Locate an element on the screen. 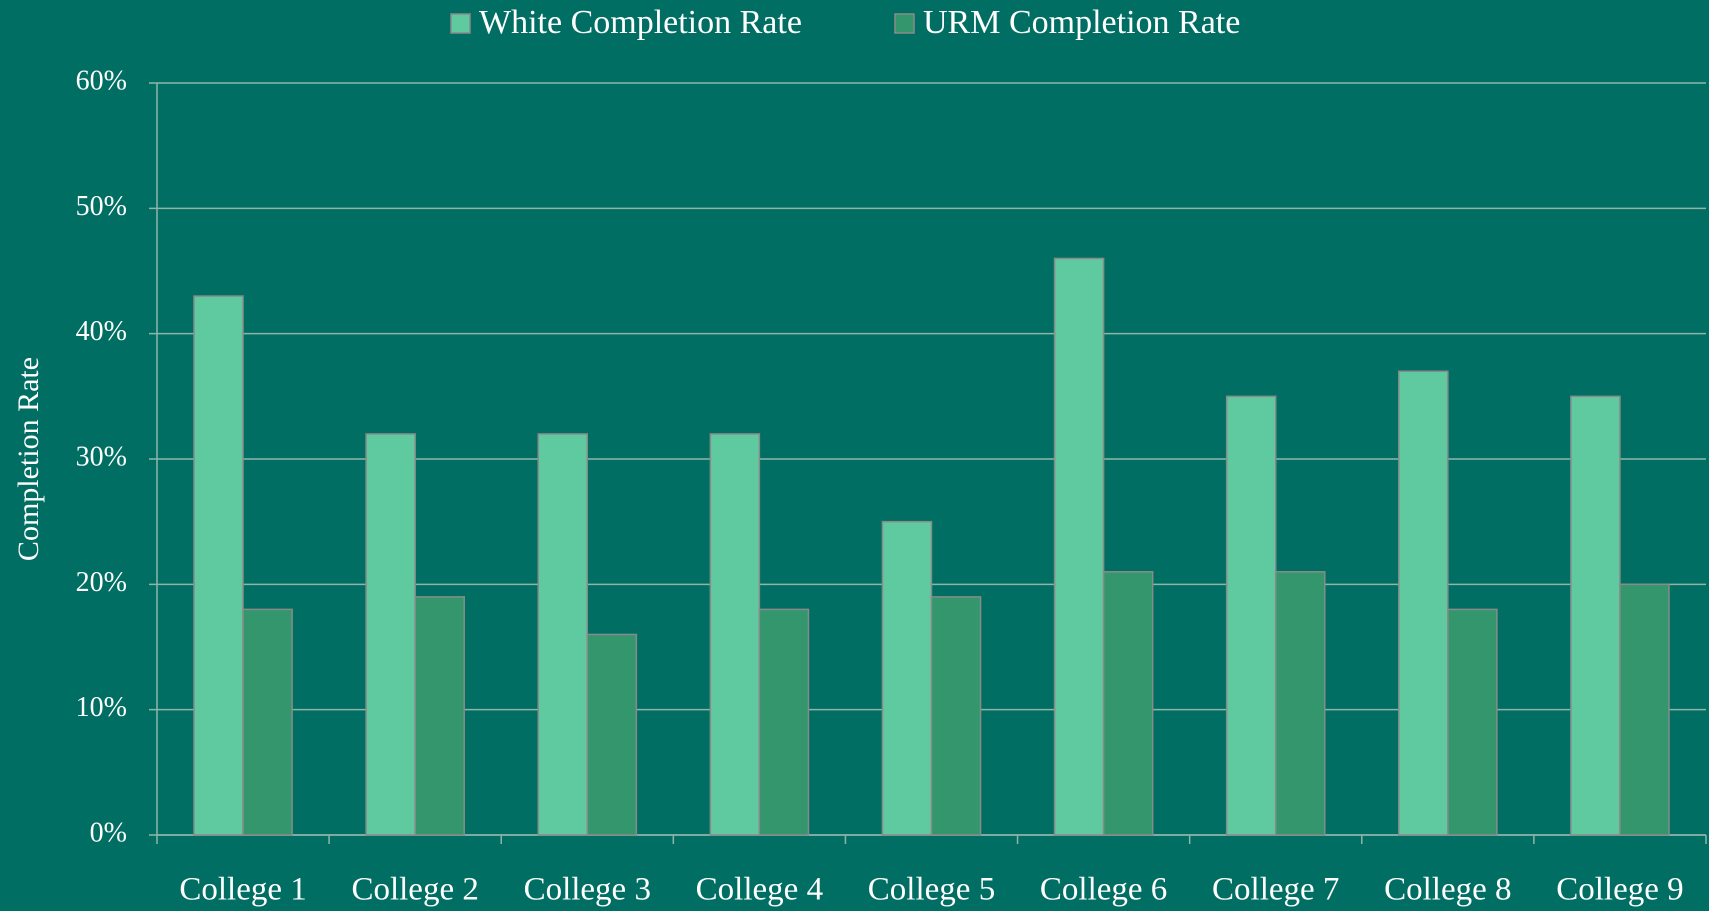 This screenshot has height=911, width=1709. x-tick-label: College 6 is located at coordinates (1103, 890).